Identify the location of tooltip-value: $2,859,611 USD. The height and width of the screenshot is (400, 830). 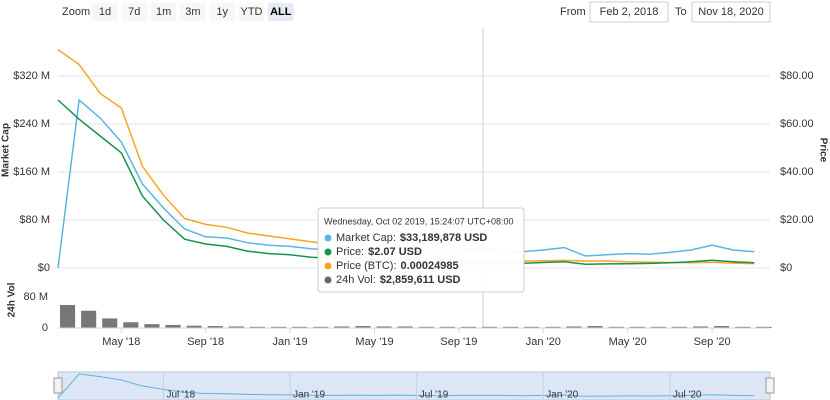
(420, 280).